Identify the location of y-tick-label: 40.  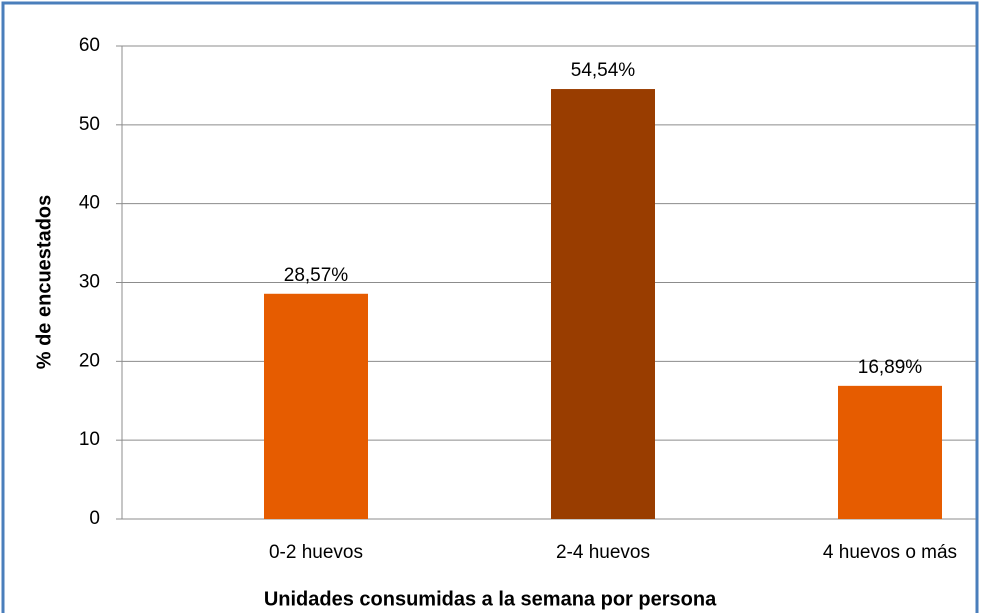
(89, 203).